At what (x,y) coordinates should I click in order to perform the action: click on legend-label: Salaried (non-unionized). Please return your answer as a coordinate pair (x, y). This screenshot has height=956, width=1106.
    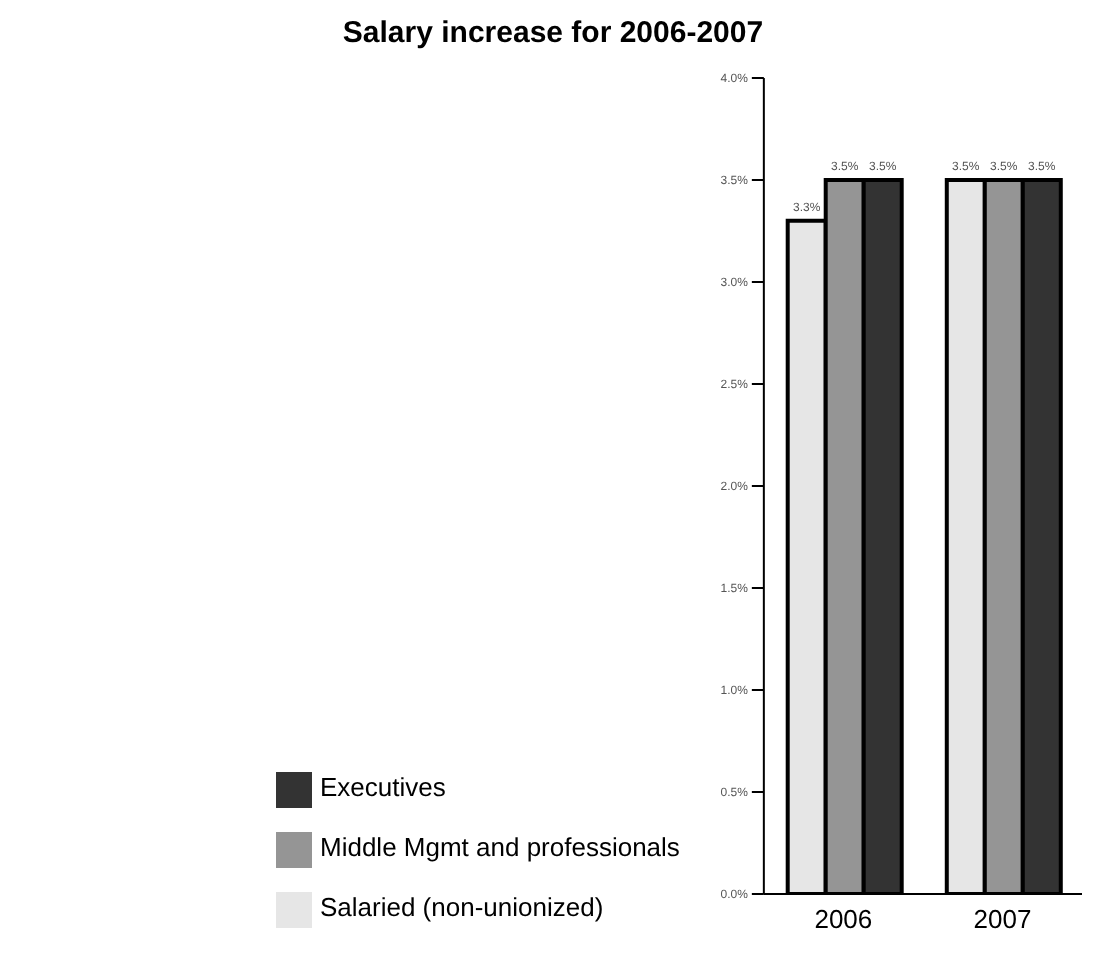
    Looking at the image, I should click on (462, 907).